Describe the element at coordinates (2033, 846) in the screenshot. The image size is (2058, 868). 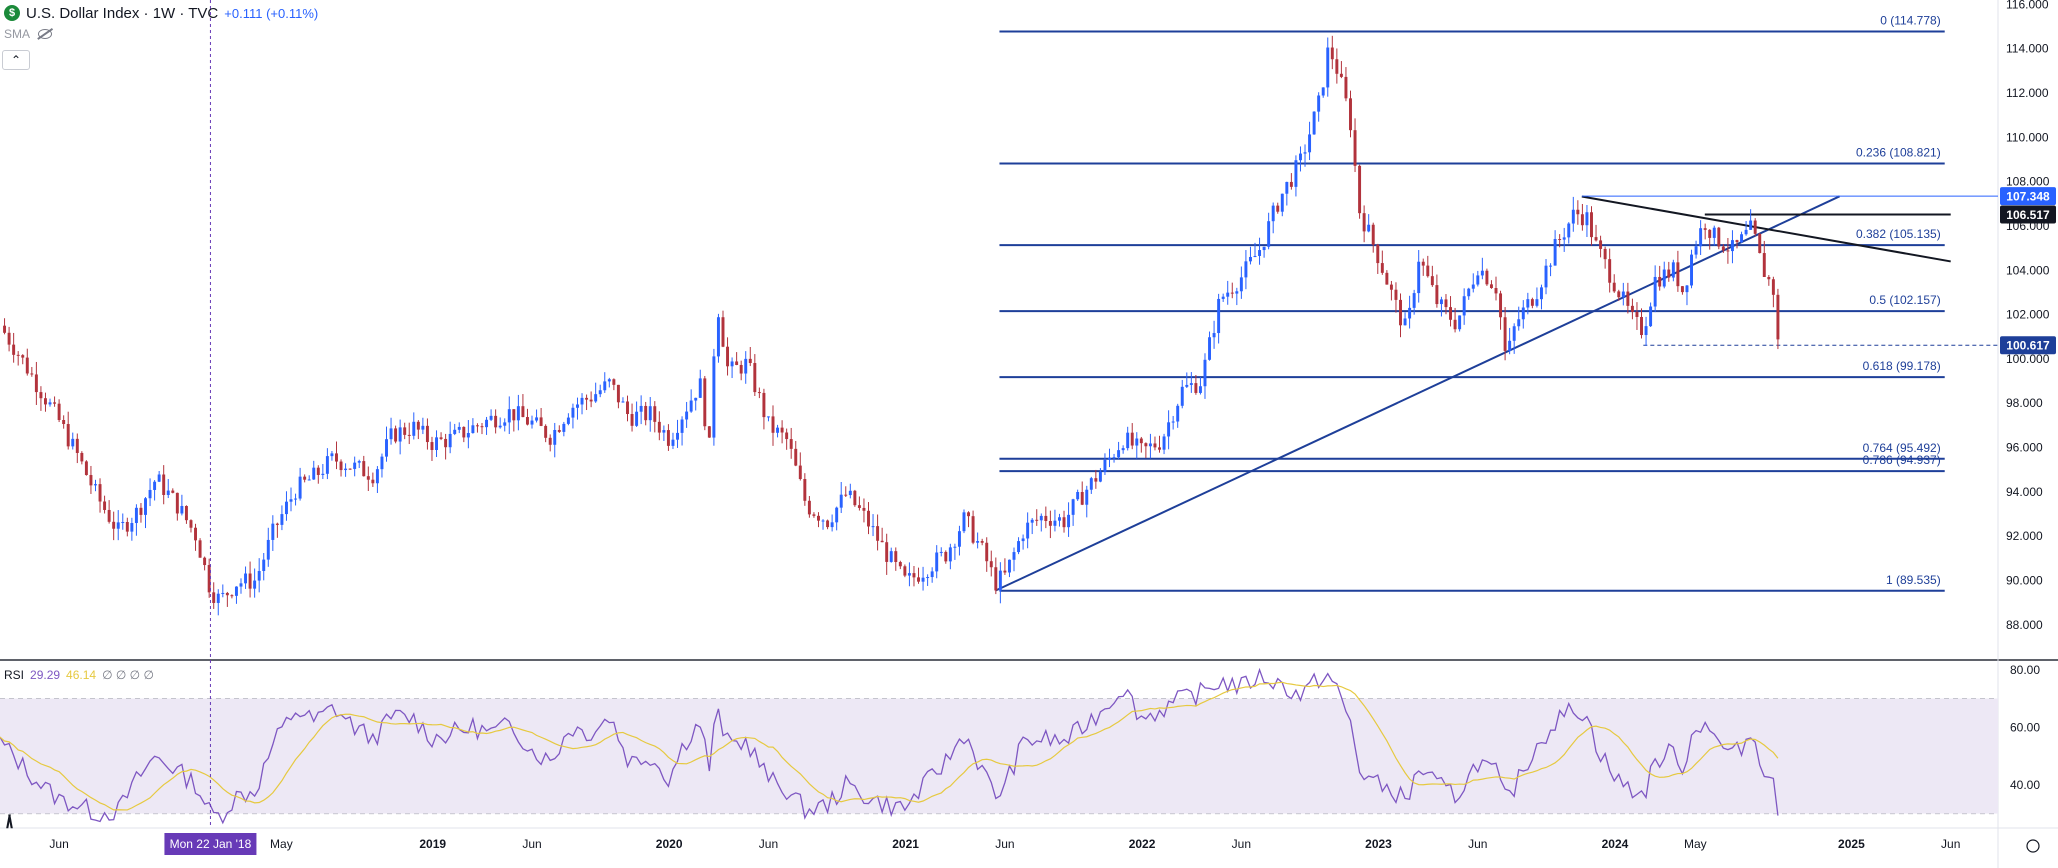
I see `settings-gear-icon` at that location.